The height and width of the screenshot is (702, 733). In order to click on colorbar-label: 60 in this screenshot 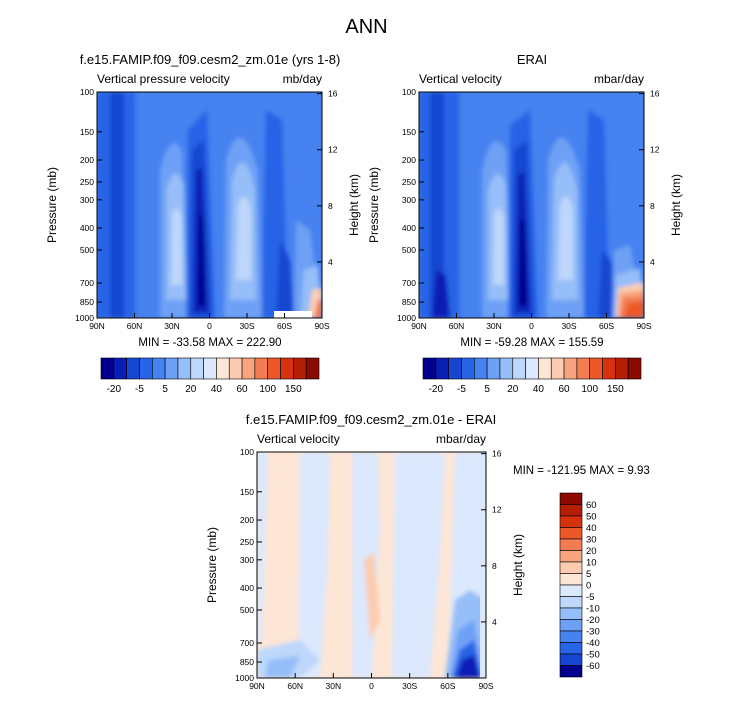, I will do `click(564, 389)`.